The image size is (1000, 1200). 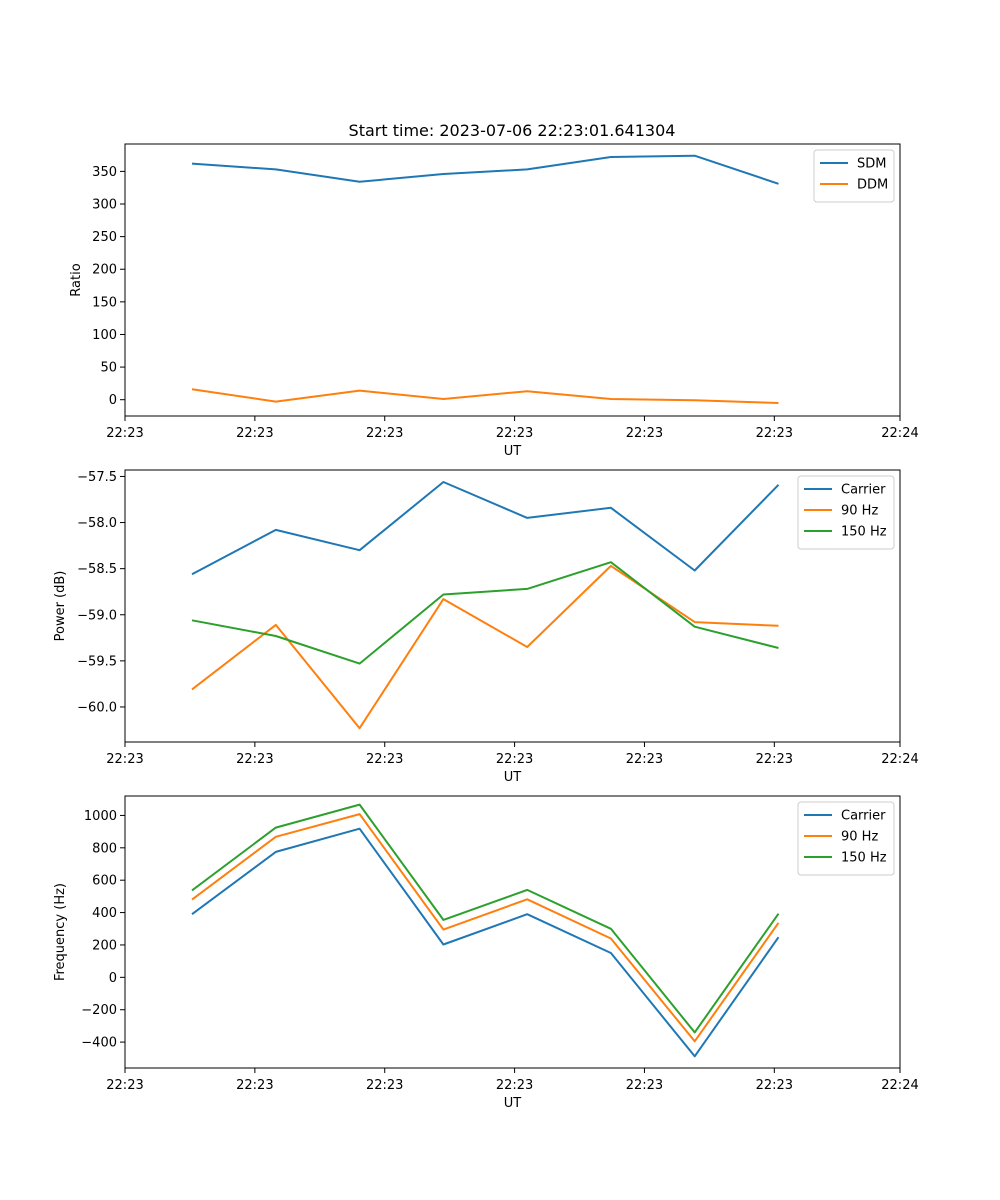 I want to click on figure-title: Start time: 2023-07-06 22:23:01.641304, so click(x=512, y=130).